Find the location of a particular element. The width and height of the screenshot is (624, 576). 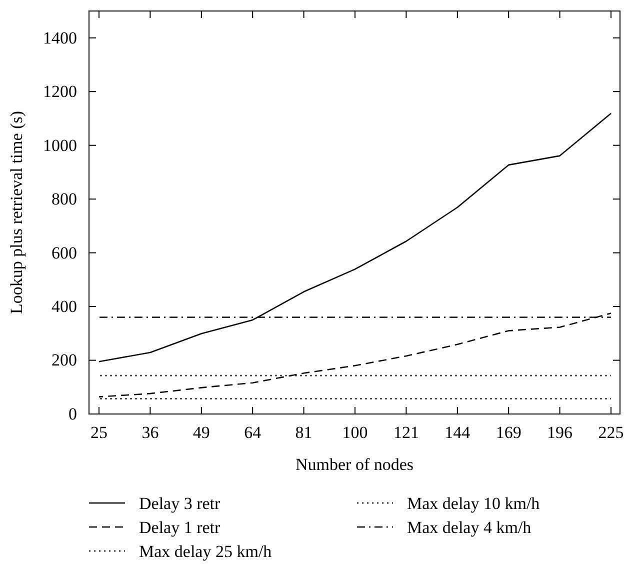

x-tick-label: 49 is located at coordinates (201, 432).